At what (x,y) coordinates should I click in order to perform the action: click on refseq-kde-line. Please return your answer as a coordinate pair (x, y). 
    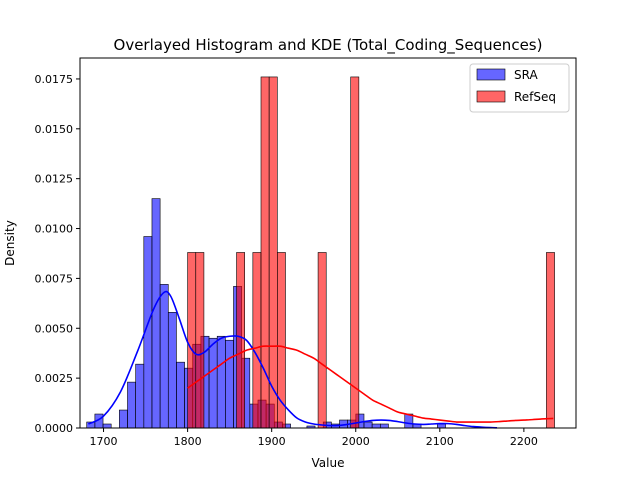
    Looking at the image, I should click on (370, 384).